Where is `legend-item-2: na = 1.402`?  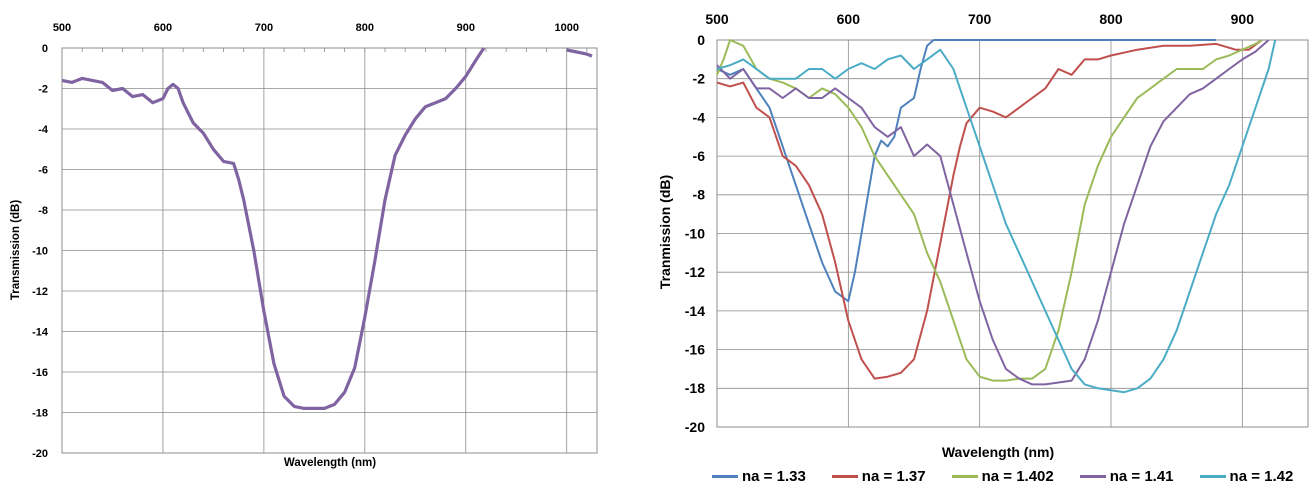
legend-item-2: na = 1.402 is located at coordinates (1002, 476).